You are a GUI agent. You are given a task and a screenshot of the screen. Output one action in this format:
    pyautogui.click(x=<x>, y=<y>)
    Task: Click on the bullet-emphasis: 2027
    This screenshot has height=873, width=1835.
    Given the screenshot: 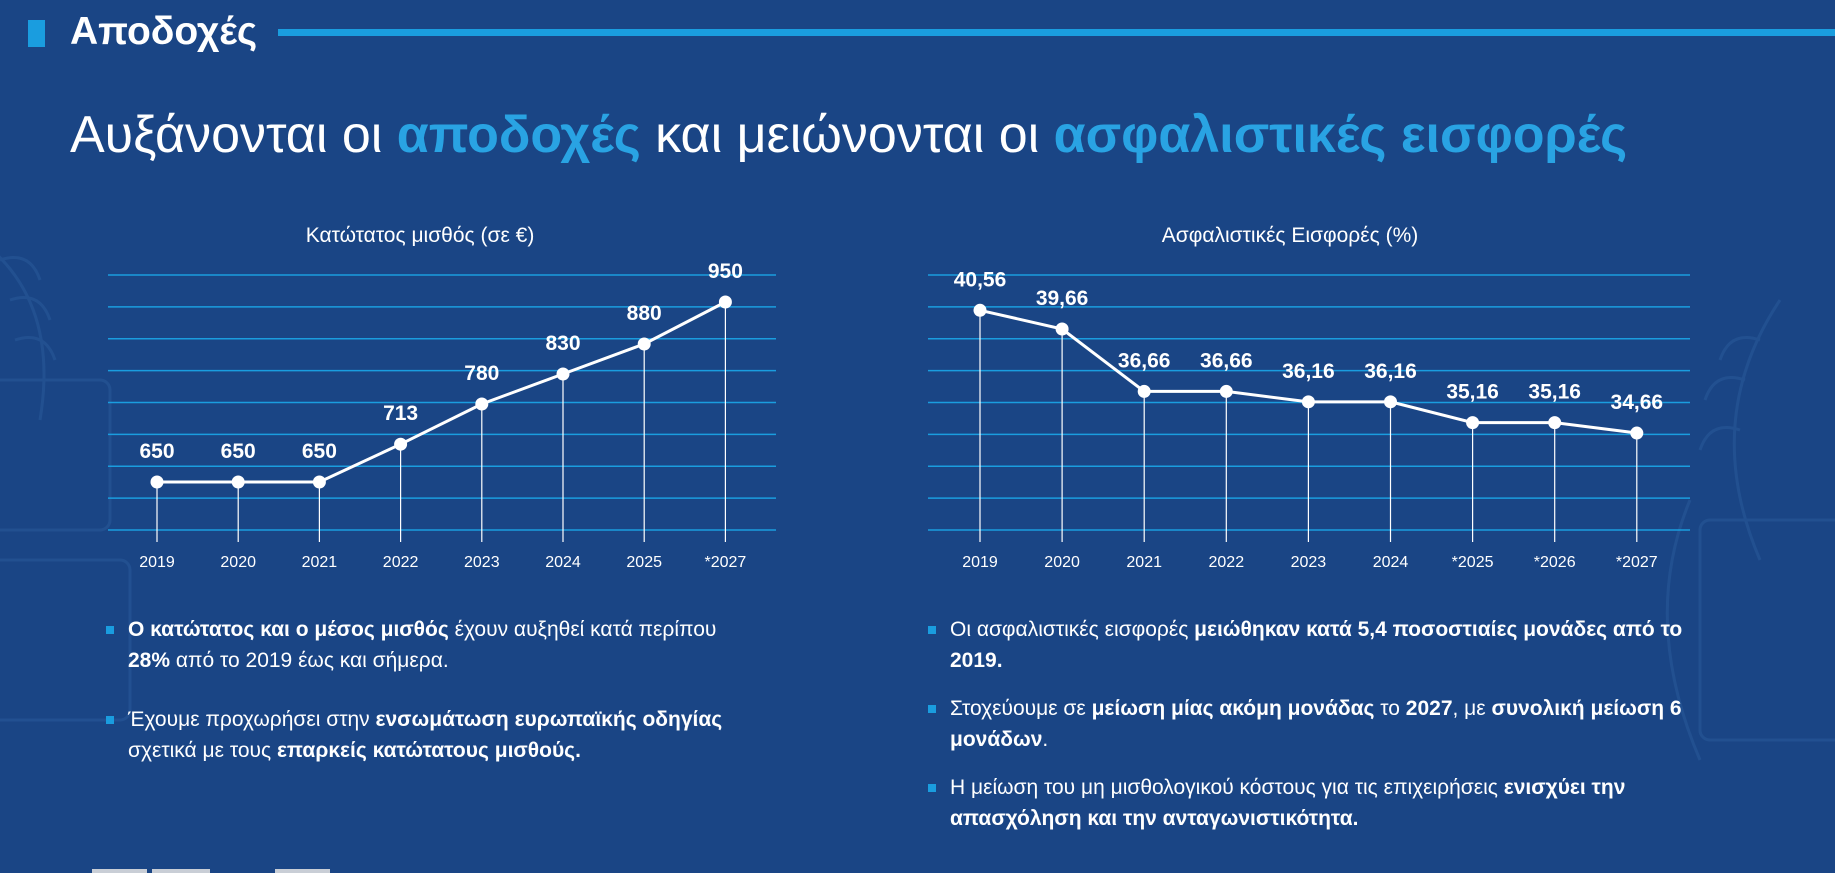 What is the action you would take?
    pyautogui.click(x=1429, y=708)
    